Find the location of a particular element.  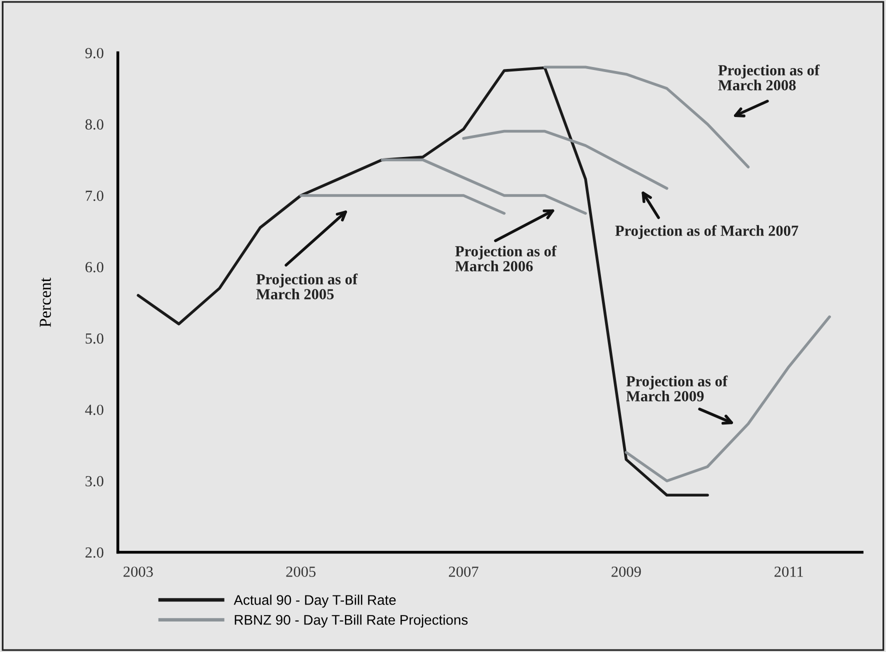

annotation: Projection as of March 2008 is located at coordinates (769, 77).